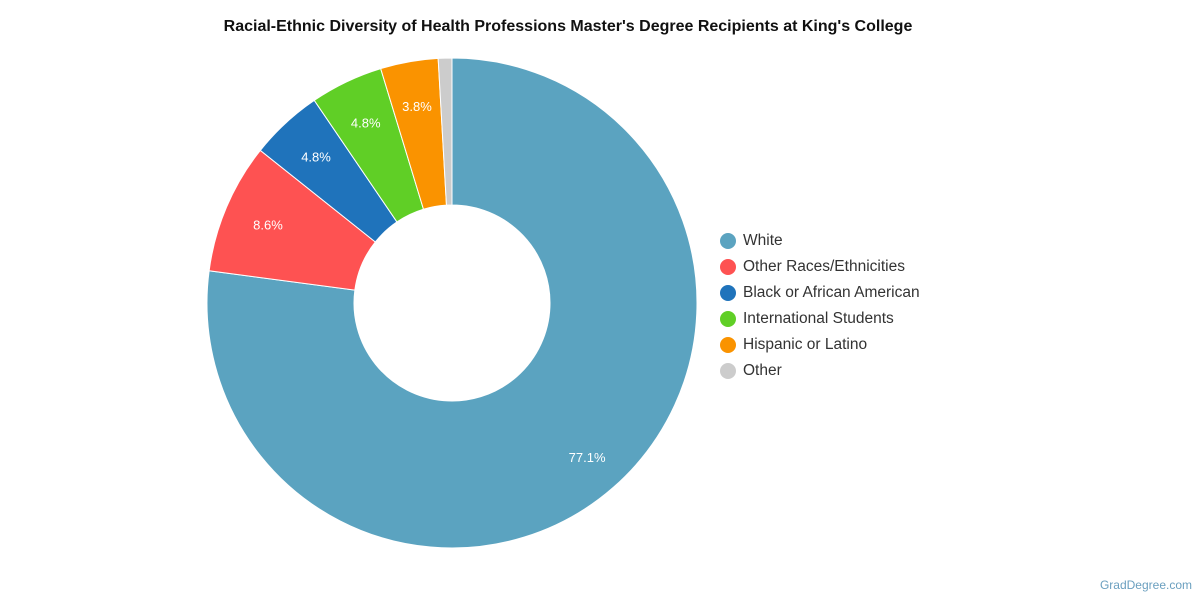  I want to click on legend-item: International Students, so click(820, 319).